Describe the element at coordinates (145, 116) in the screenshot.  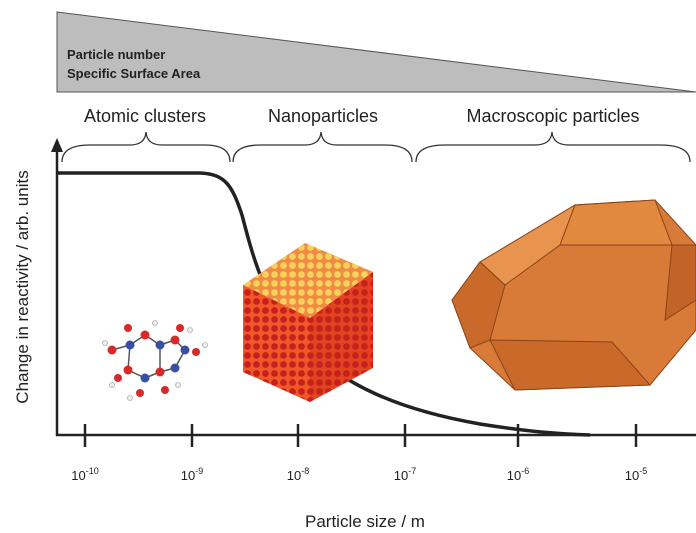
I see `region-label: Atomic clusters` at that location.